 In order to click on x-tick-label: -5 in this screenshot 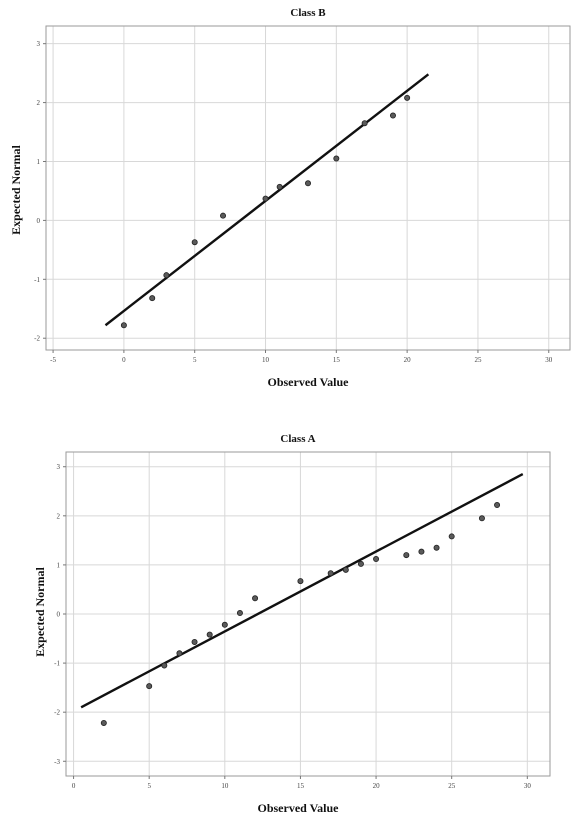, I will do `click(53, 360)`.